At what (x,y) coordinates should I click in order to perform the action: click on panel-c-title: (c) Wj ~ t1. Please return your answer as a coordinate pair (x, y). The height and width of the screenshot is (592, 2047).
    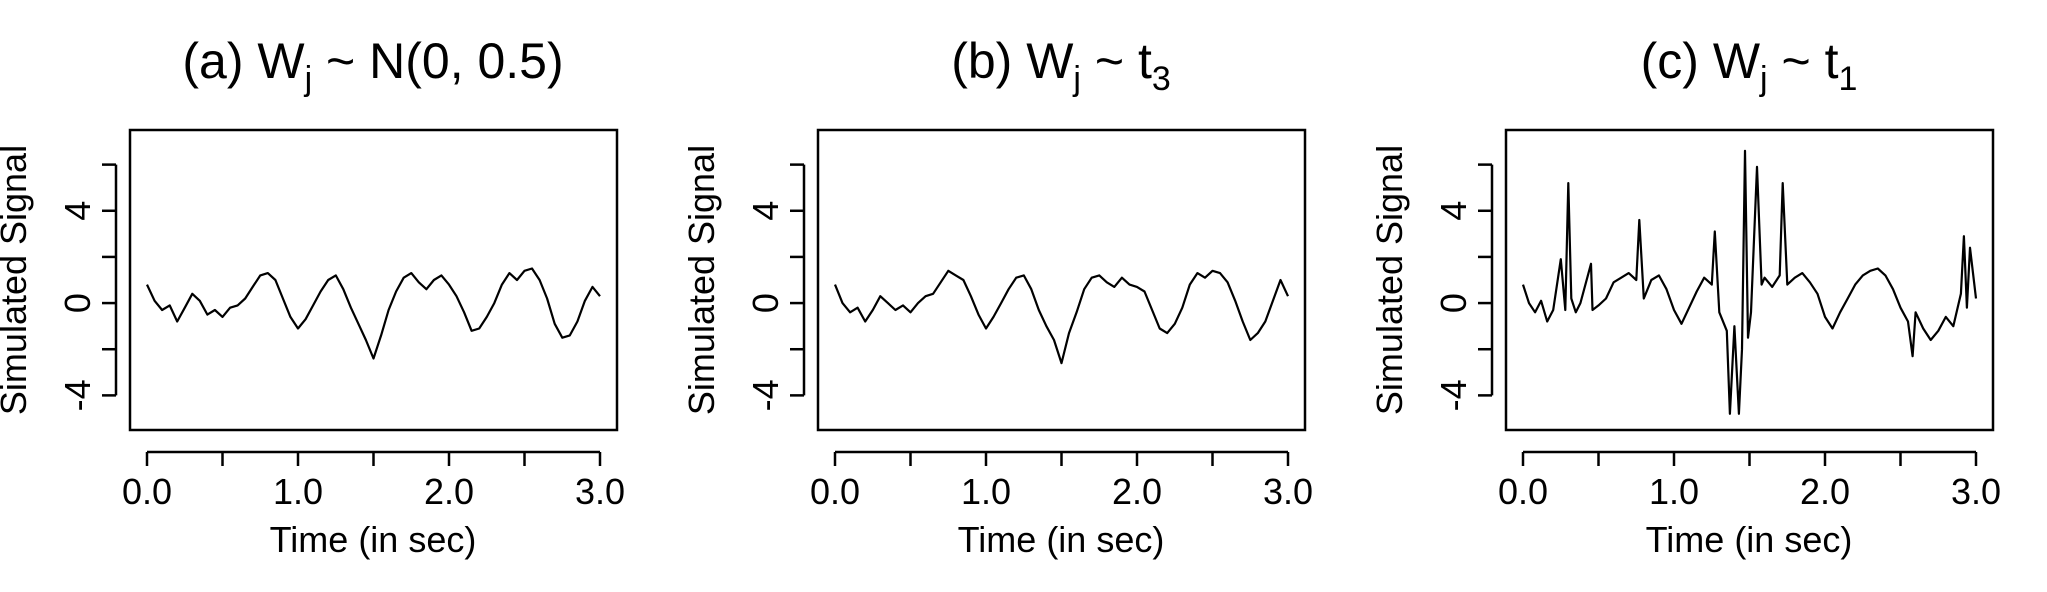
    Looking at the image, I should click on (1749, 65).